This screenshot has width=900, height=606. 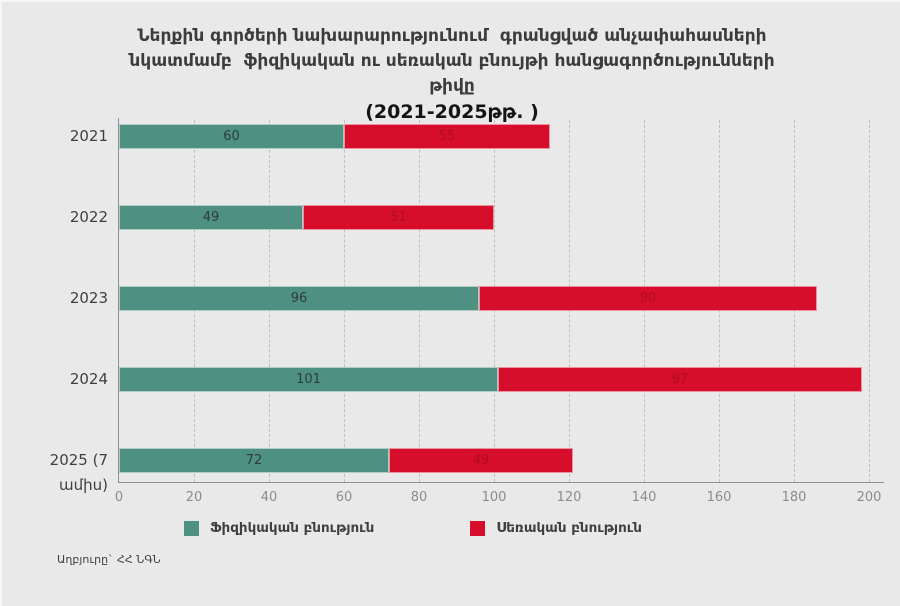 I want to click on bar-segment-Սեռական բնություն: 51, so click(x=398, y=217).